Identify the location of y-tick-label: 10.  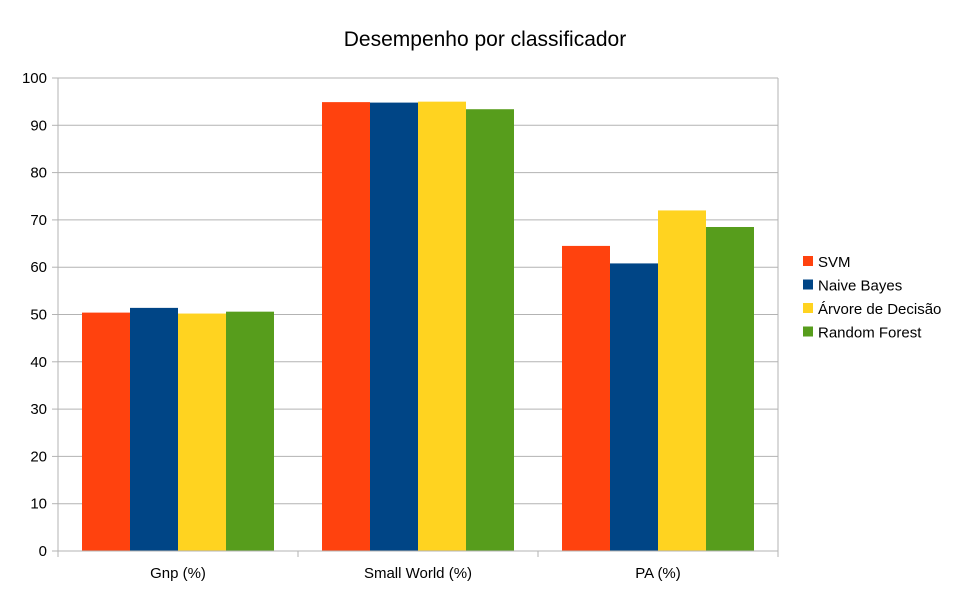
(38, 504).